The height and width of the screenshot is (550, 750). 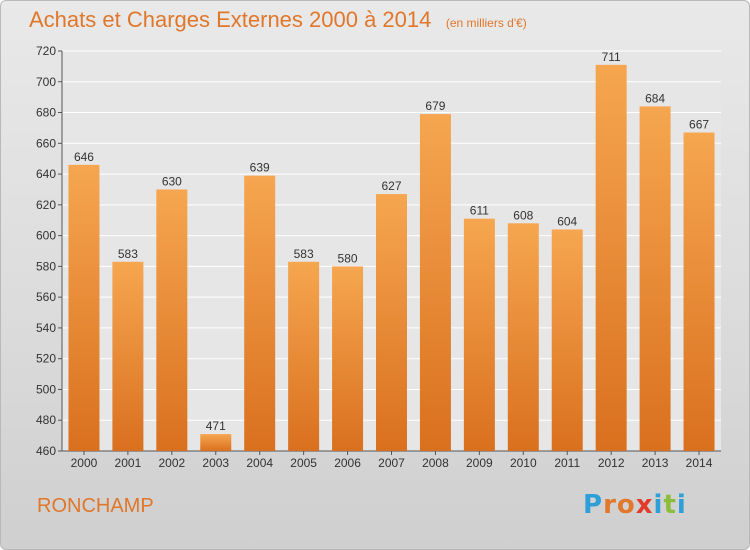 I want to click on x-tick-label: 2006, so click(x=347, y=463).